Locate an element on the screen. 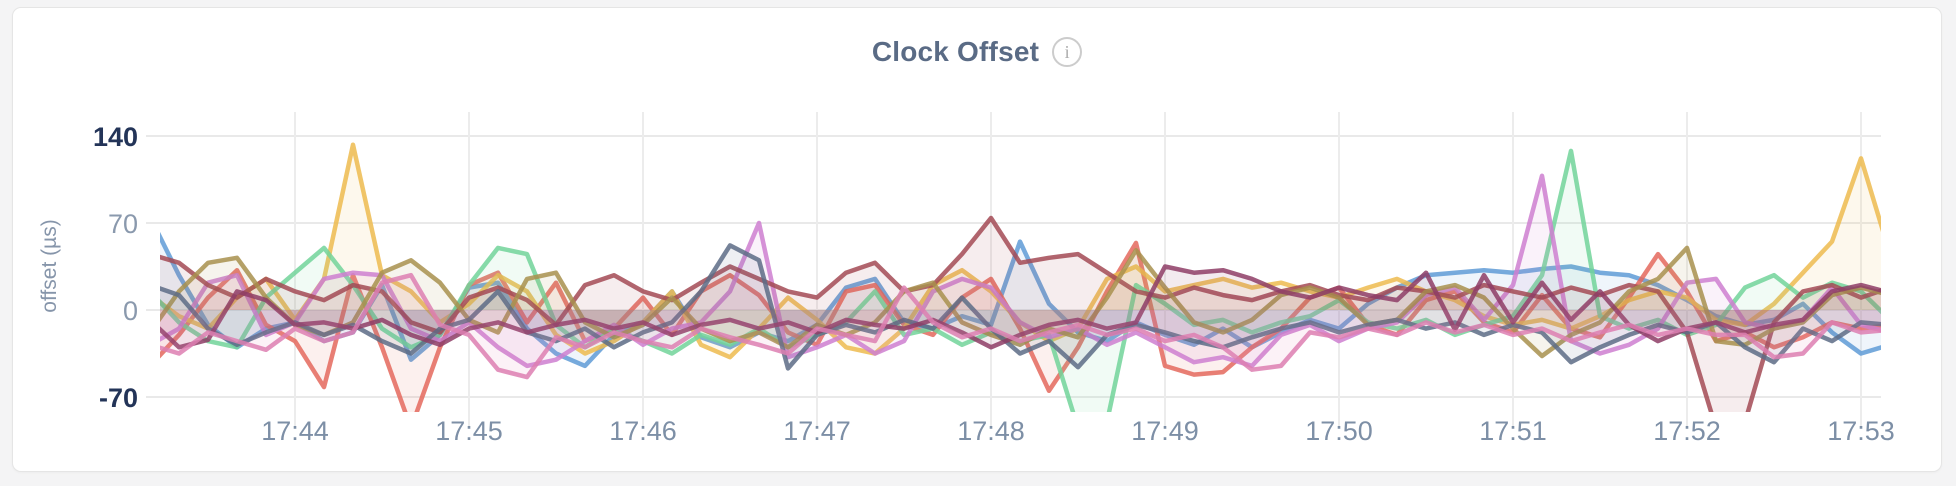 Image resolution: width=1956 pixels, height=486 pixels. y-tick-label: 140 is located at coordinates (115, 137).